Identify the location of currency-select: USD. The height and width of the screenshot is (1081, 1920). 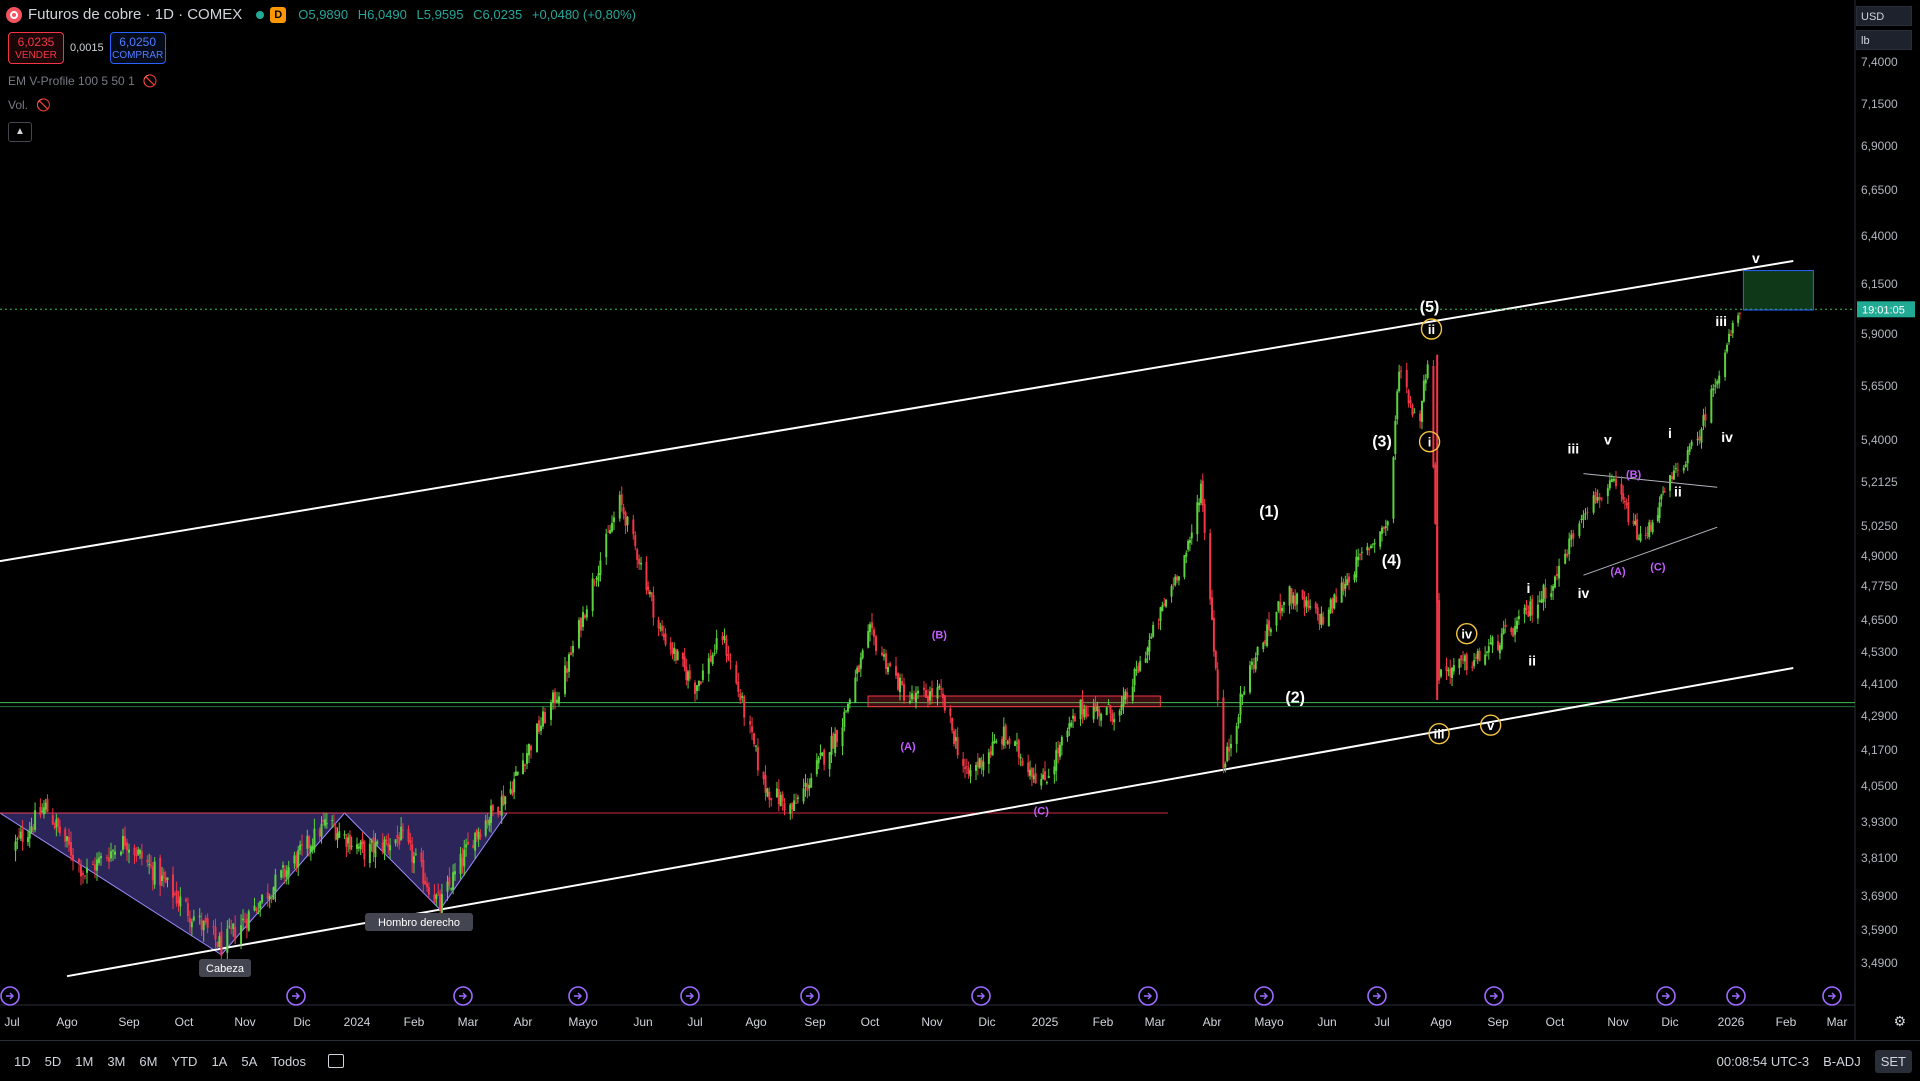
(1884, 16).